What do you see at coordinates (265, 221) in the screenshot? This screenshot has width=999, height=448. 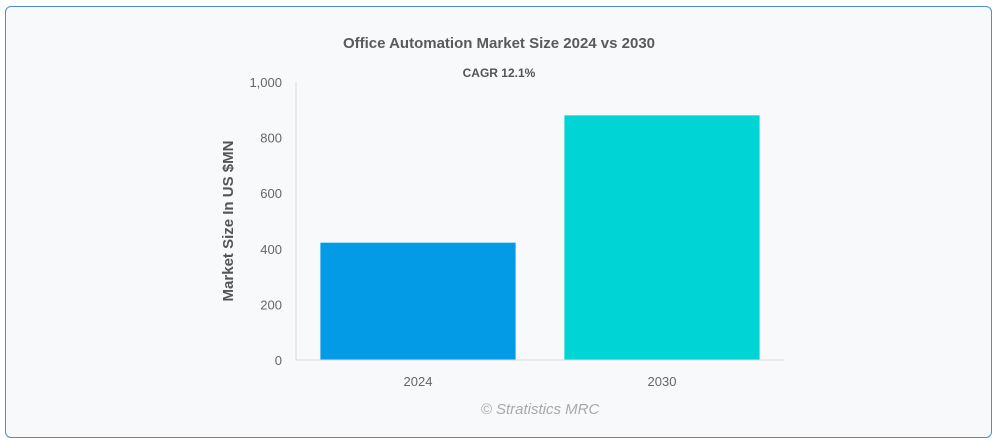 I see `y-axis-ticks: 0 200 400 600 800 1,000` at bounding box center [265, 221].